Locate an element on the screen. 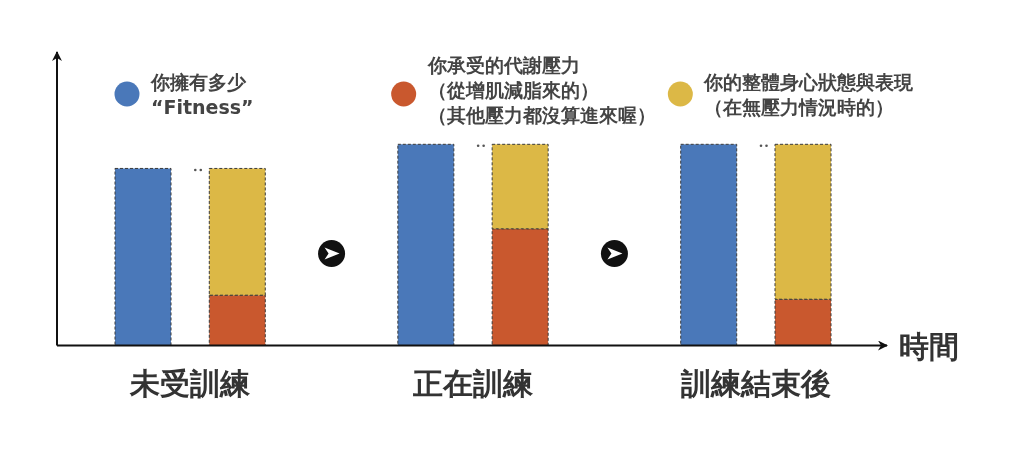  x-axis-title: 時間 is located at coordinates (929, 346).